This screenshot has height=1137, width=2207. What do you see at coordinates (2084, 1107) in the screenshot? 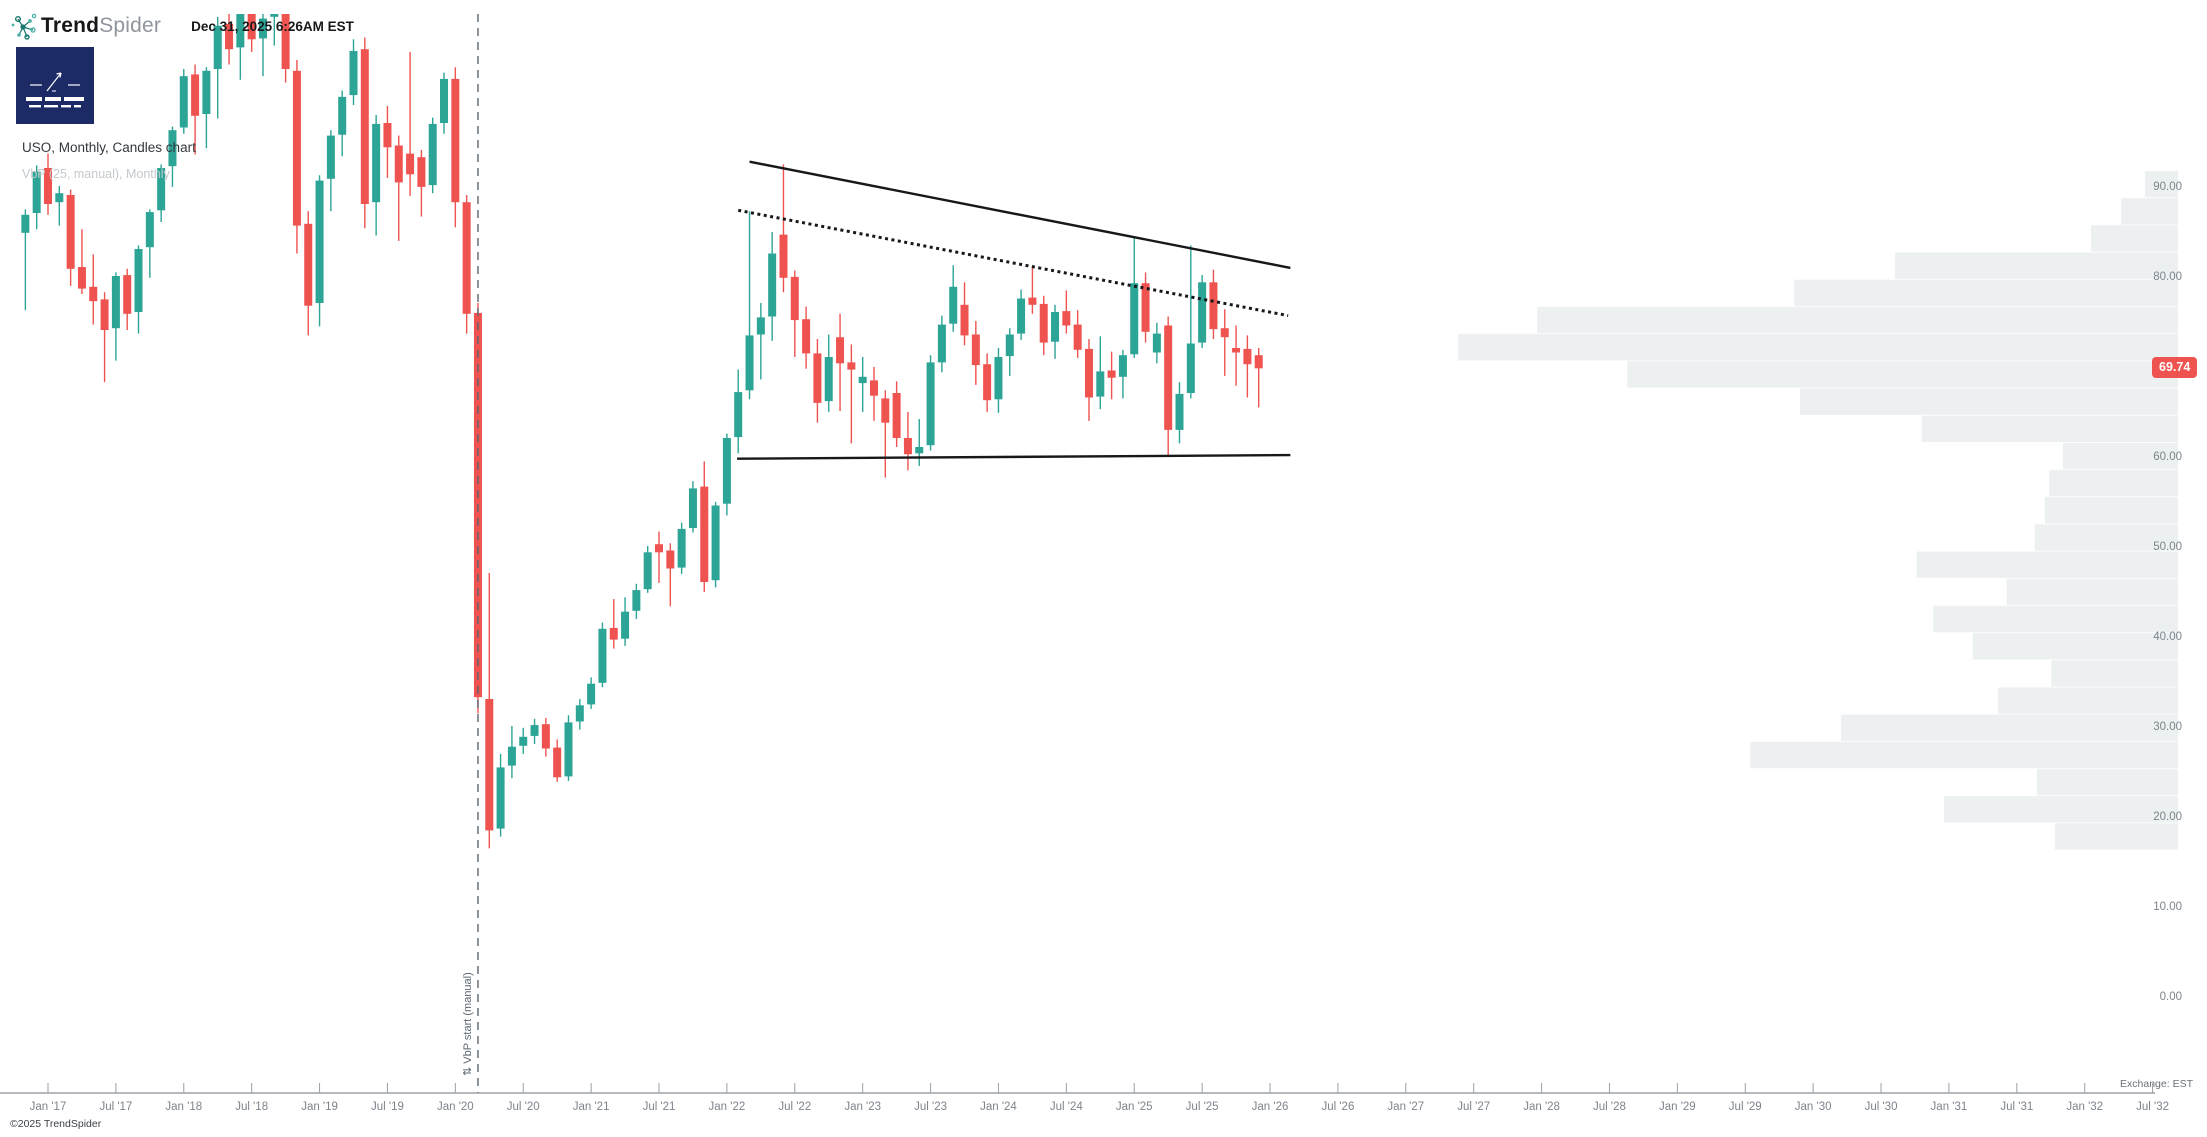
I see `x-tick-label: Jan '32` at bounding box center [2084, 1107].